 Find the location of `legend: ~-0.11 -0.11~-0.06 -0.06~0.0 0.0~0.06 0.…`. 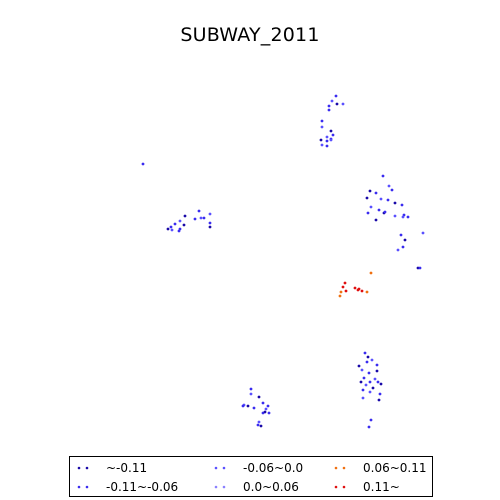

legend: ~-0.11 -0.11~-0.06 -0.06~0.0 0.0~0.06 0.… is located at coordinates (251, 476).